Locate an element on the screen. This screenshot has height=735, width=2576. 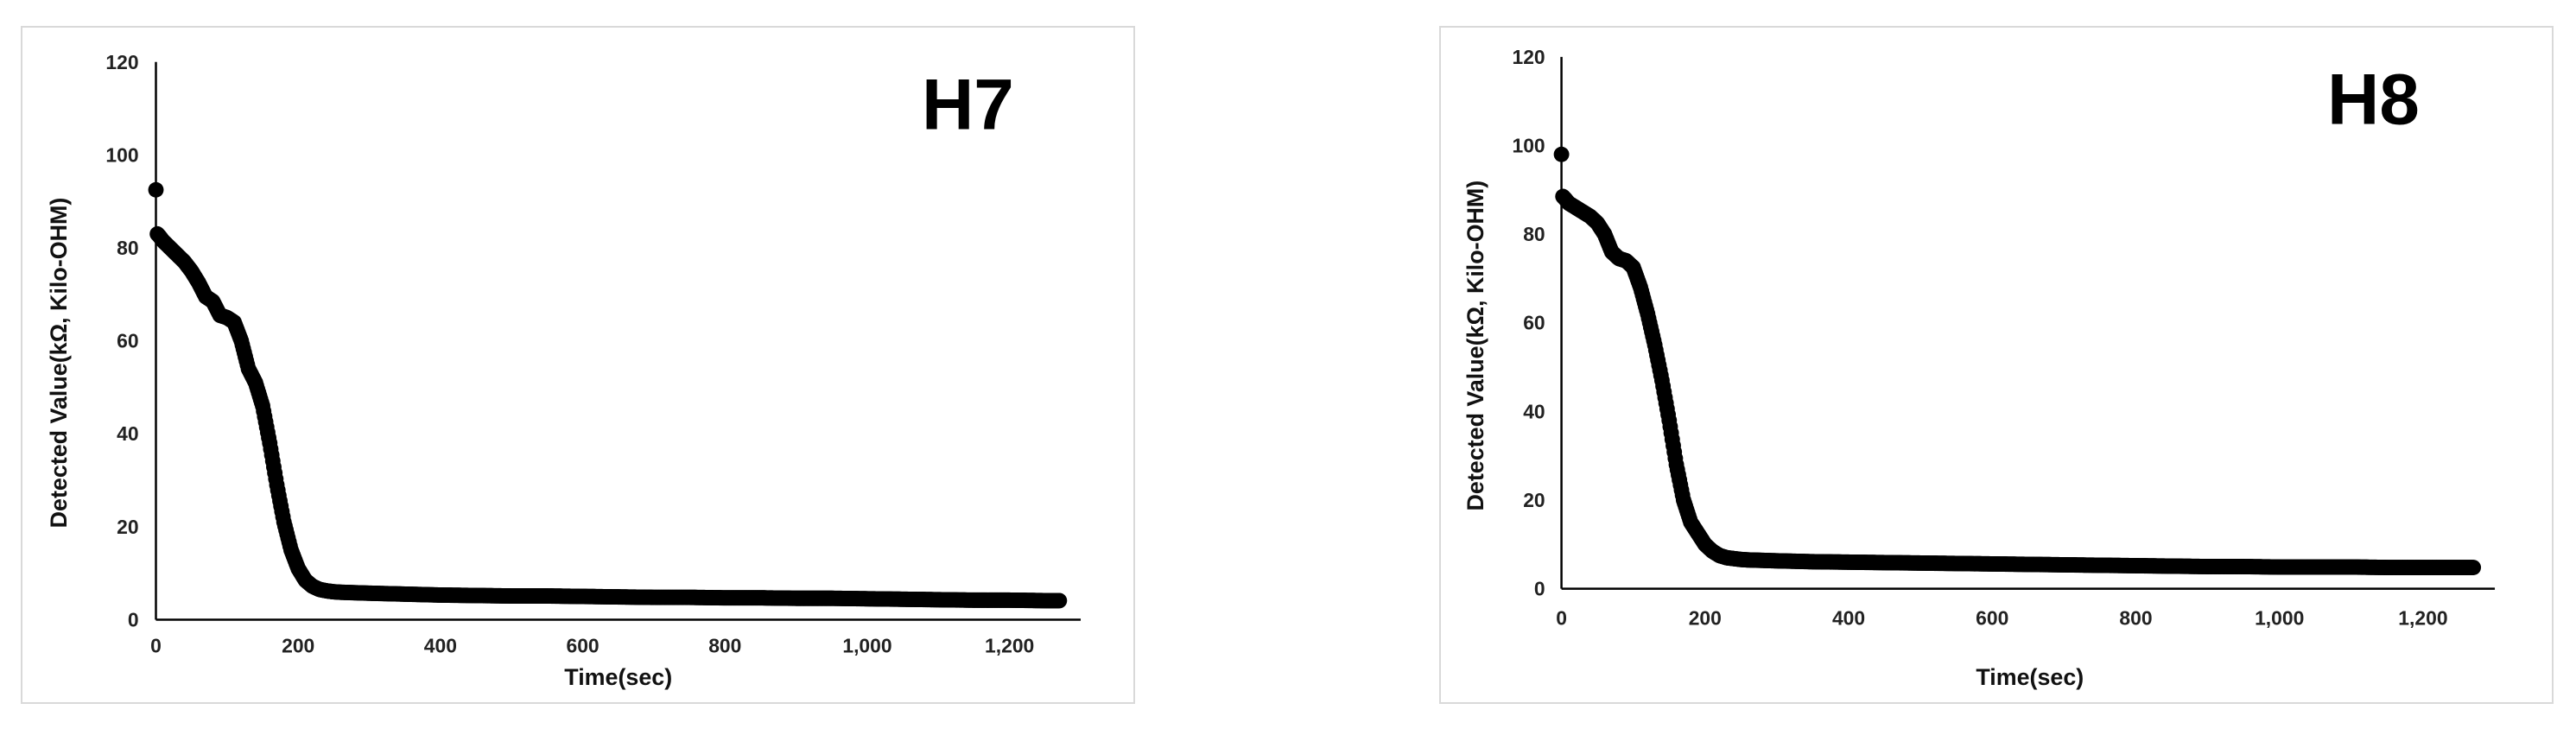
panel-label: H7 is located at coordinates (968, 103).